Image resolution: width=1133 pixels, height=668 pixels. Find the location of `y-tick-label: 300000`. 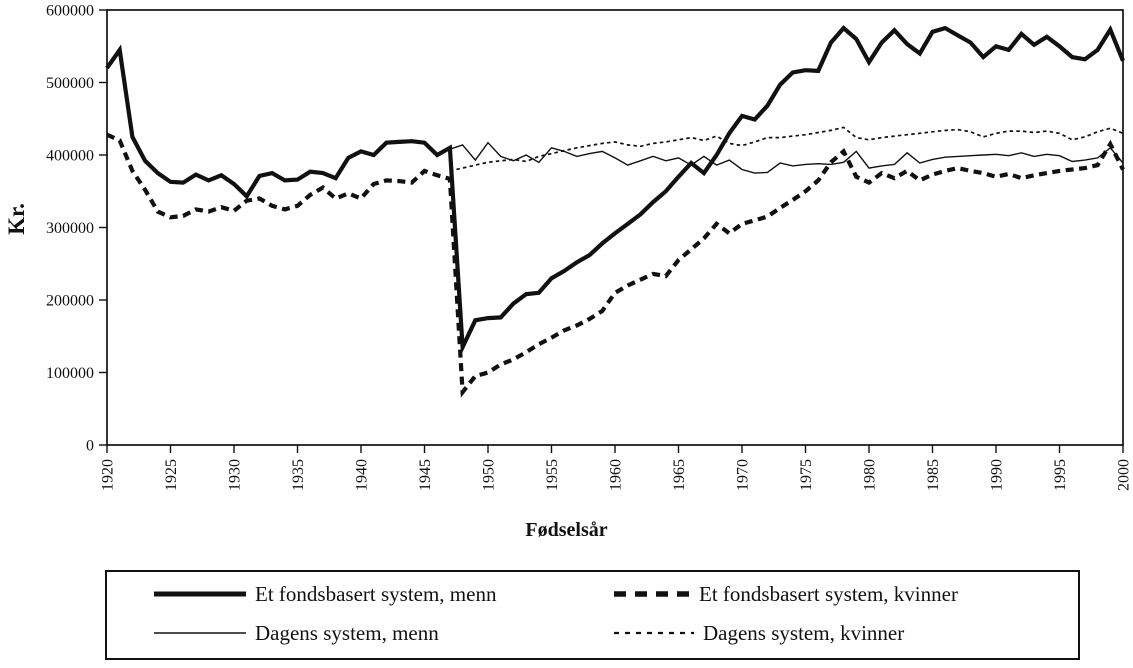

y-tick-label: 300000 is located at coordinates (70, 228).